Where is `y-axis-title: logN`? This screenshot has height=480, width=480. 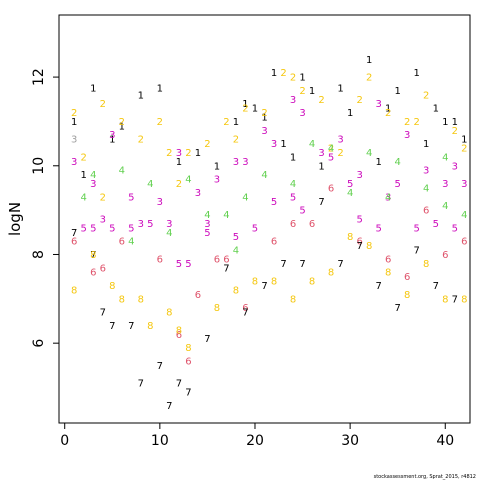 y-axis-title: logN is located at coordinates (15, 219).